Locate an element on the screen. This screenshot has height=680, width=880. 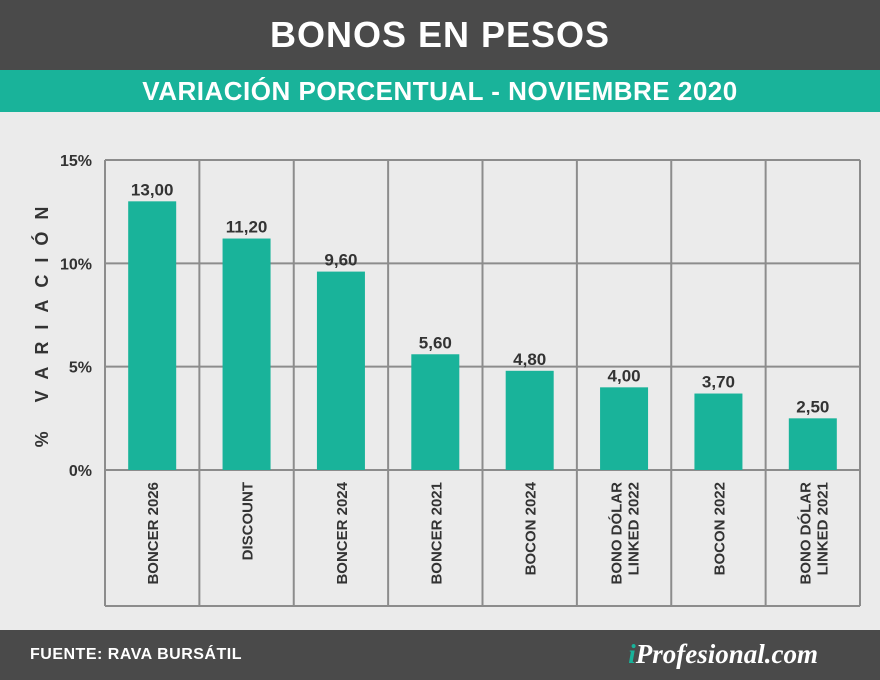
y-tick-label: 10% is located at coordinates (76, 264).